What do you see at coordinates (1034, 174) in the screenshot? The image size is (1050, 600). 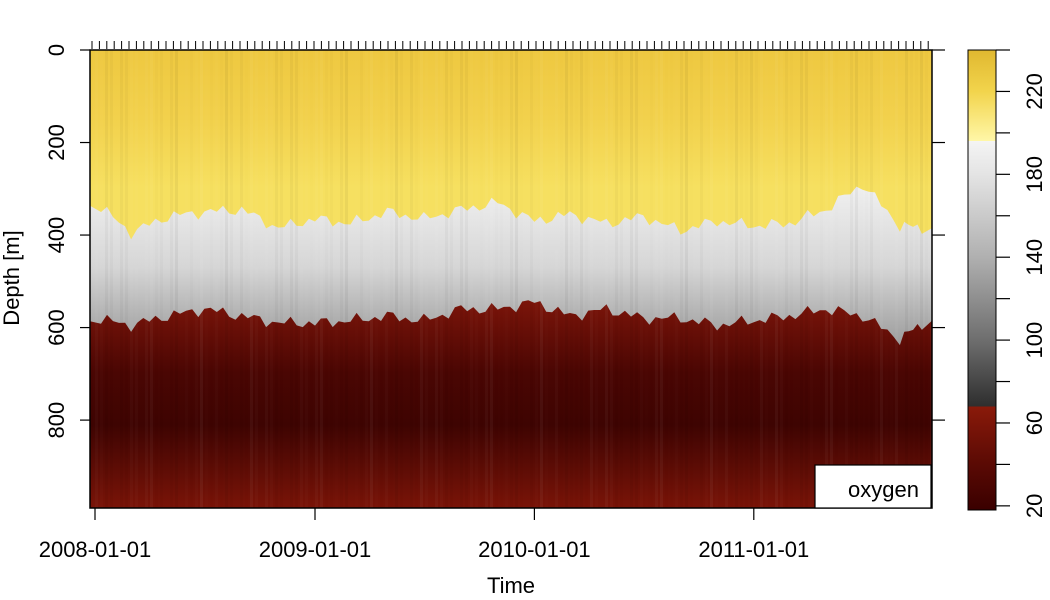 I see `colorbar-tick-label: 180` at bounding box center [1034, 174].